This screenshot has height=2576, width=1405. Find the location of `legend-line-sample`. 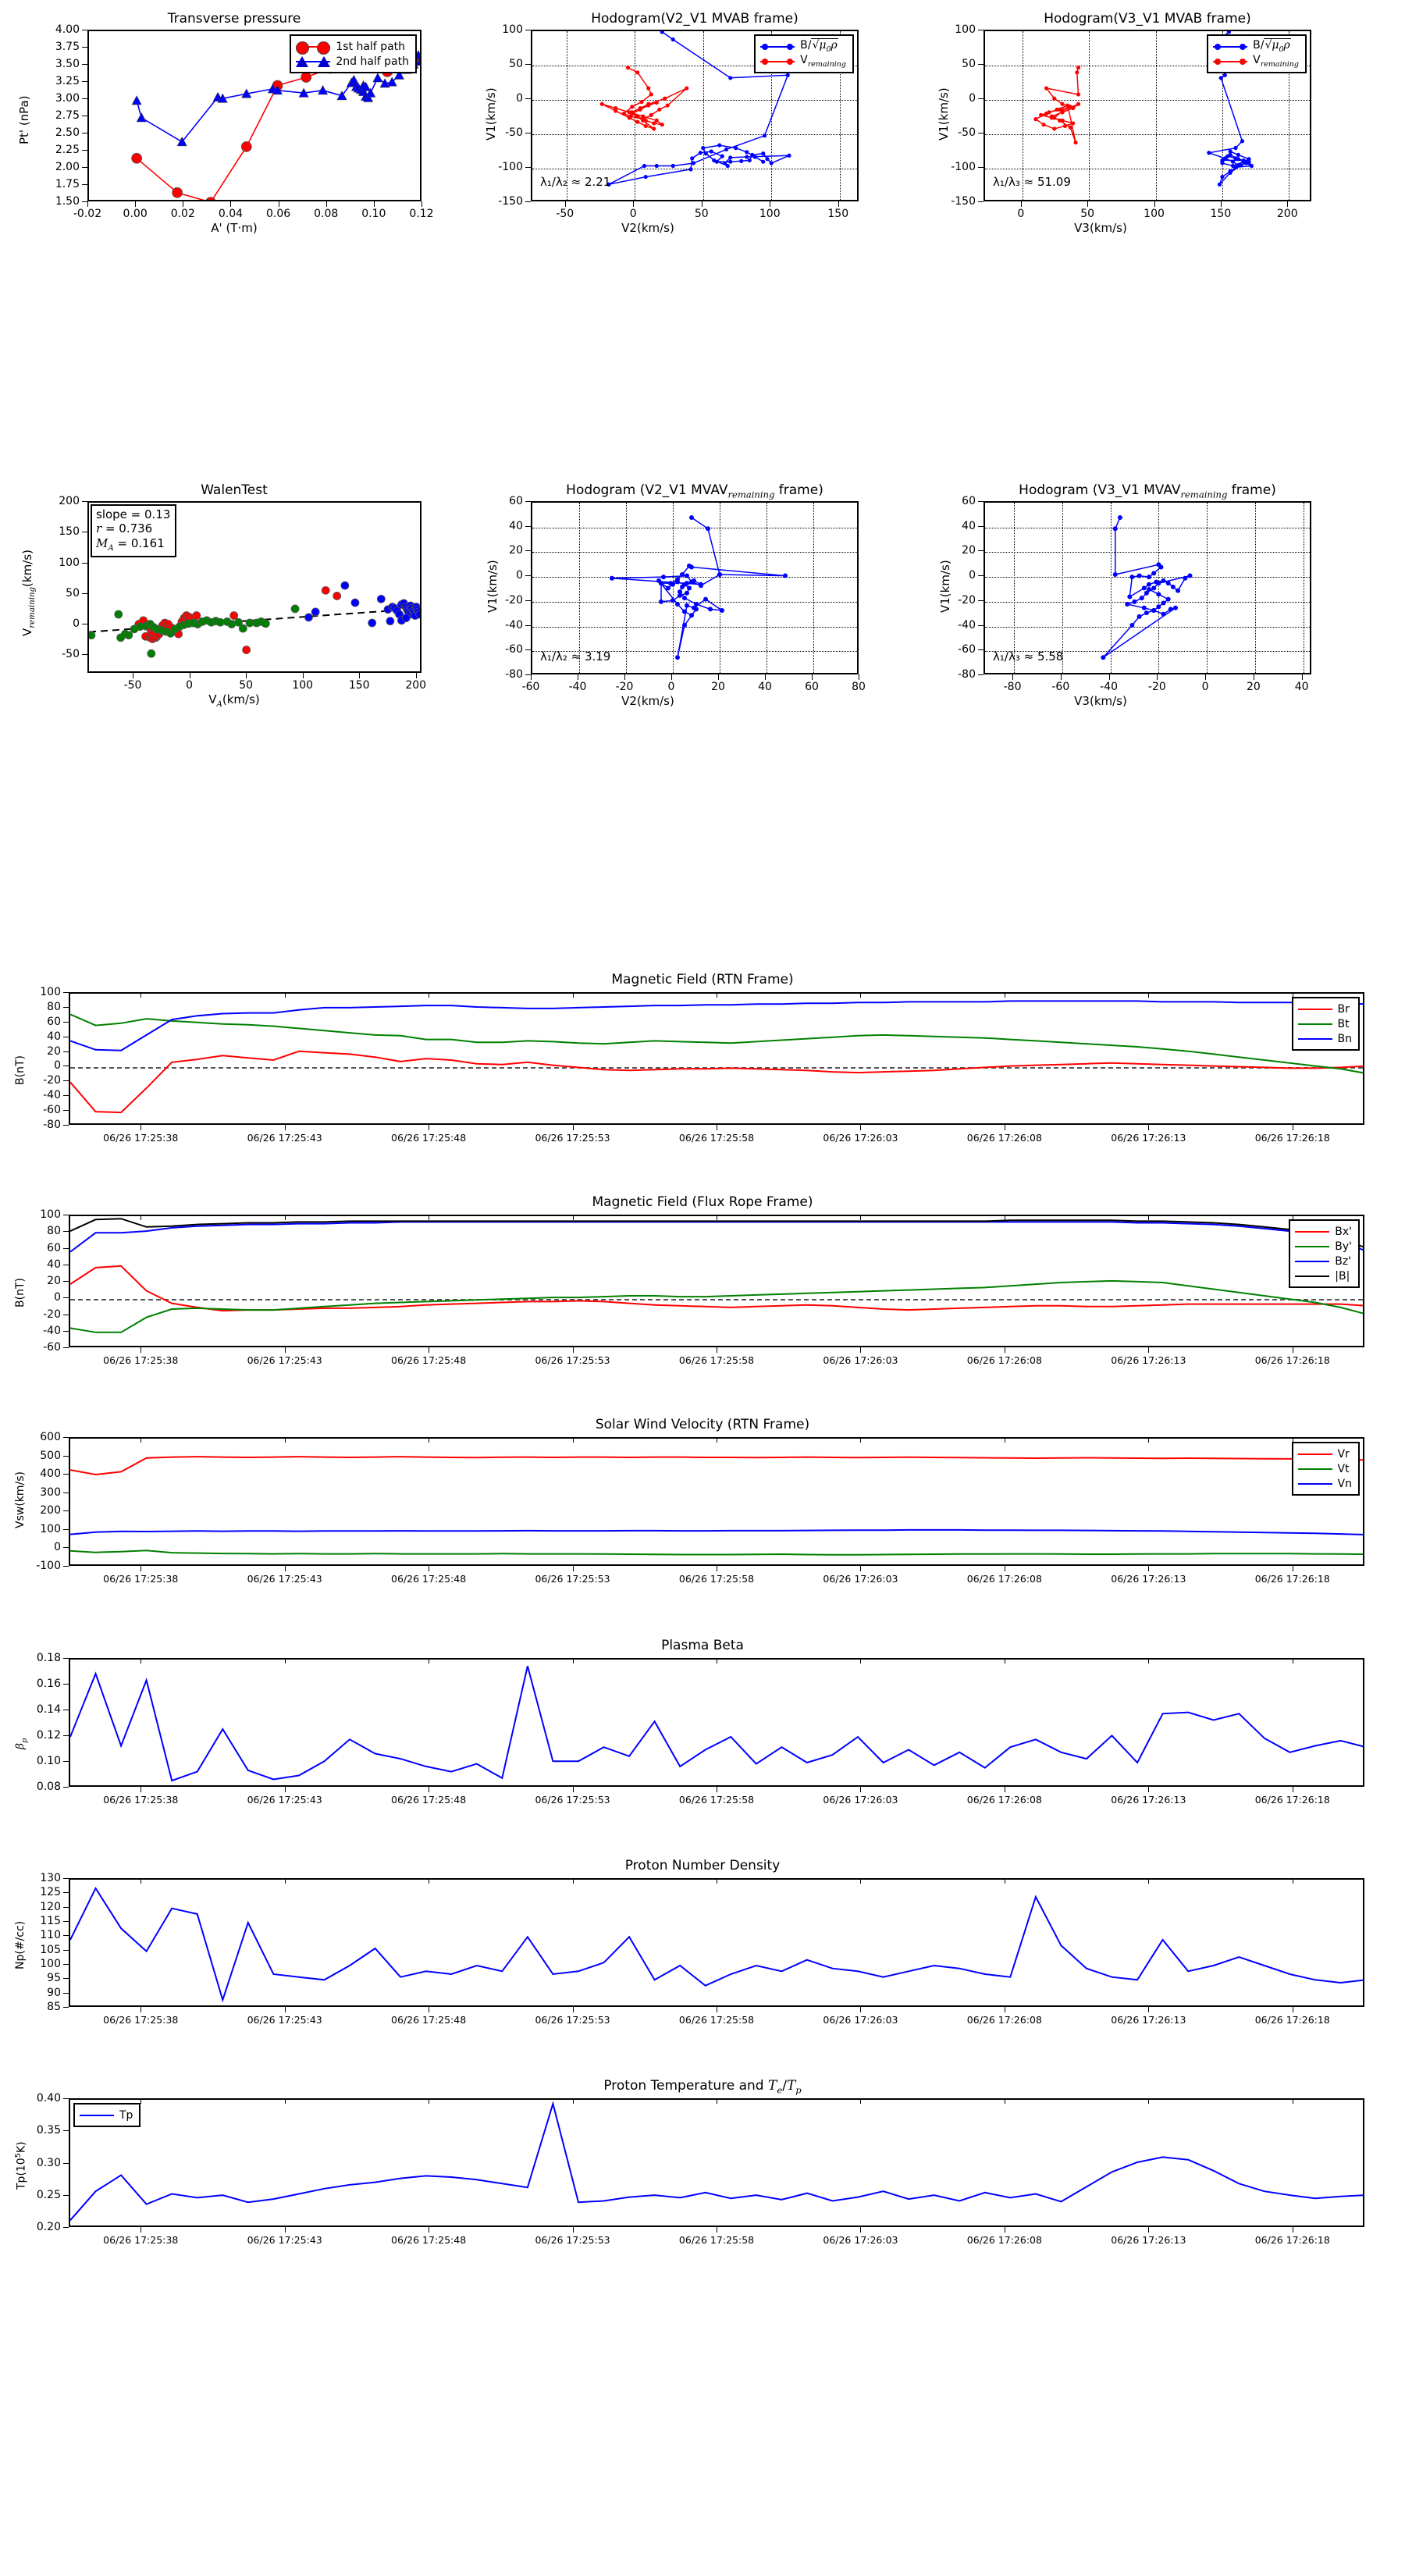

legend-line-sample is located at coordinates (97, 2115).